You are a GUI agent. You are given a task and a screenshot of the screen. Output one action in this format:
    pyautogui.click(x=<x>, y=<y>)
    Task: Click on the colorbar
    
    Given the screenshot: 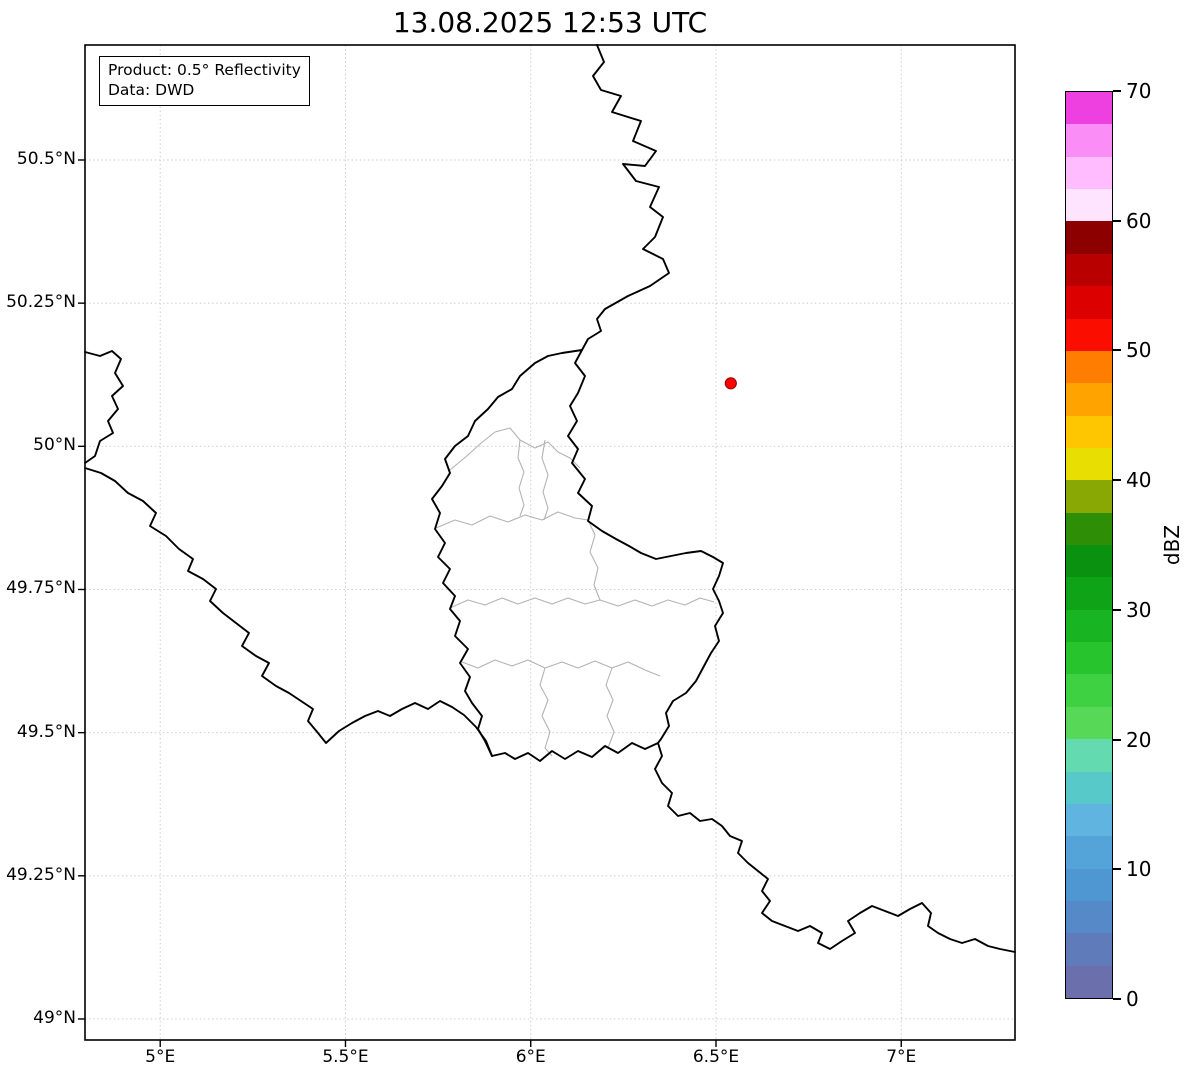 What is the action you would take?
    pyautogui.click(x=1089, y=545)
    